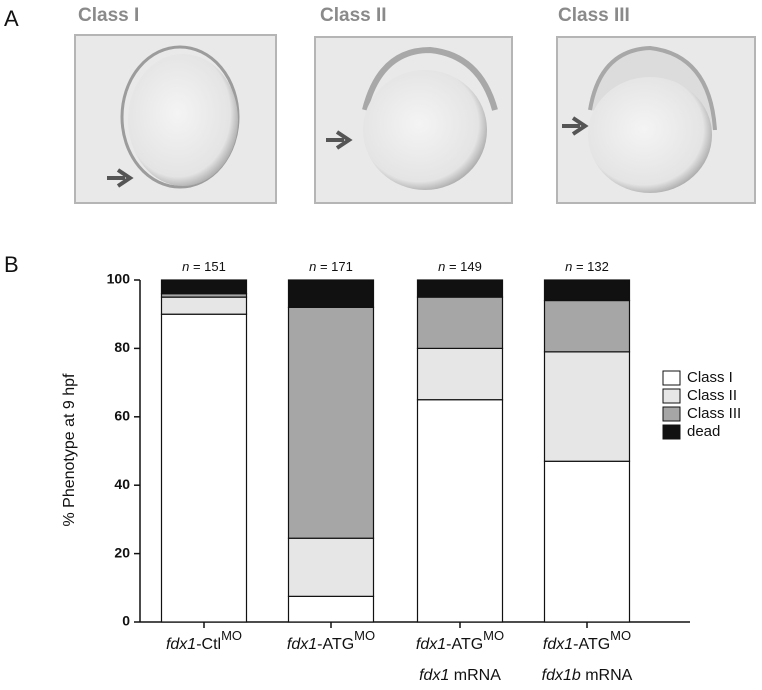 This screenshot has height=690, width=762. I want to click on panel-letter: B, so click(11, 264).